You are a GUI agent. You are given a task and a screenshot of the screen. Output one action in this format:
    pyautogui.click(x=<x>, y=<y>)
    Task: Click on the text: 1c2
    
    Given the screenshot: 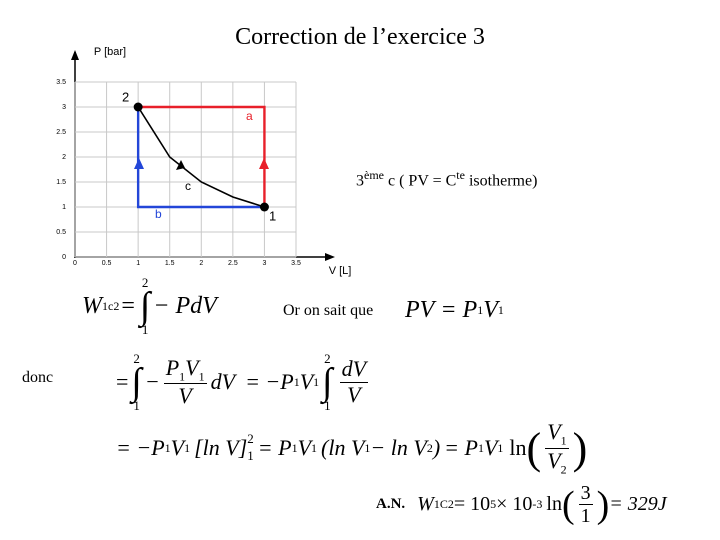 What is the action you would take?
    pyautogui.click(x=111, y=305)
    